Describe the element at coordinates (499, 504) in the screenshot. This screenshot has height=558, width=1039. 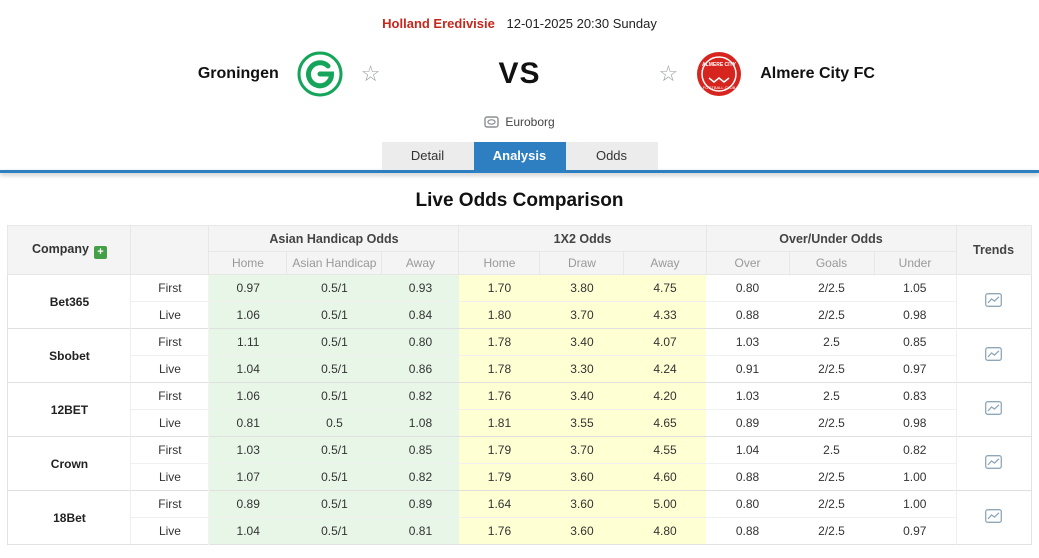
I see `odds-value: 1.64` at that location.